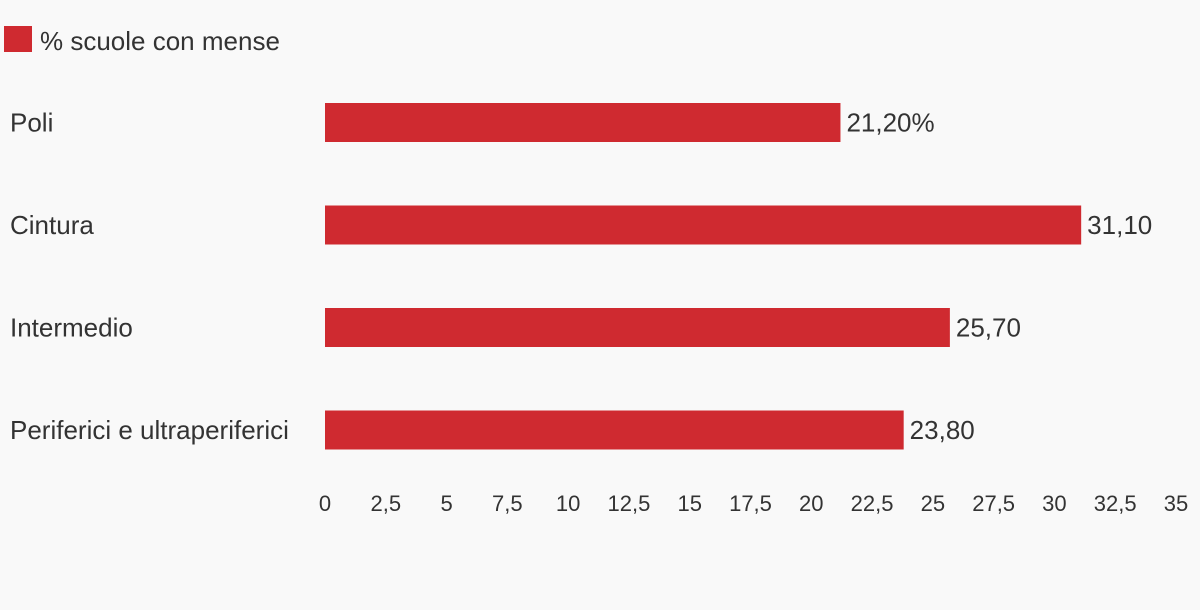 The image size is (1200, 610). I want to click on x-tick-label: 20, so click(811, 503).